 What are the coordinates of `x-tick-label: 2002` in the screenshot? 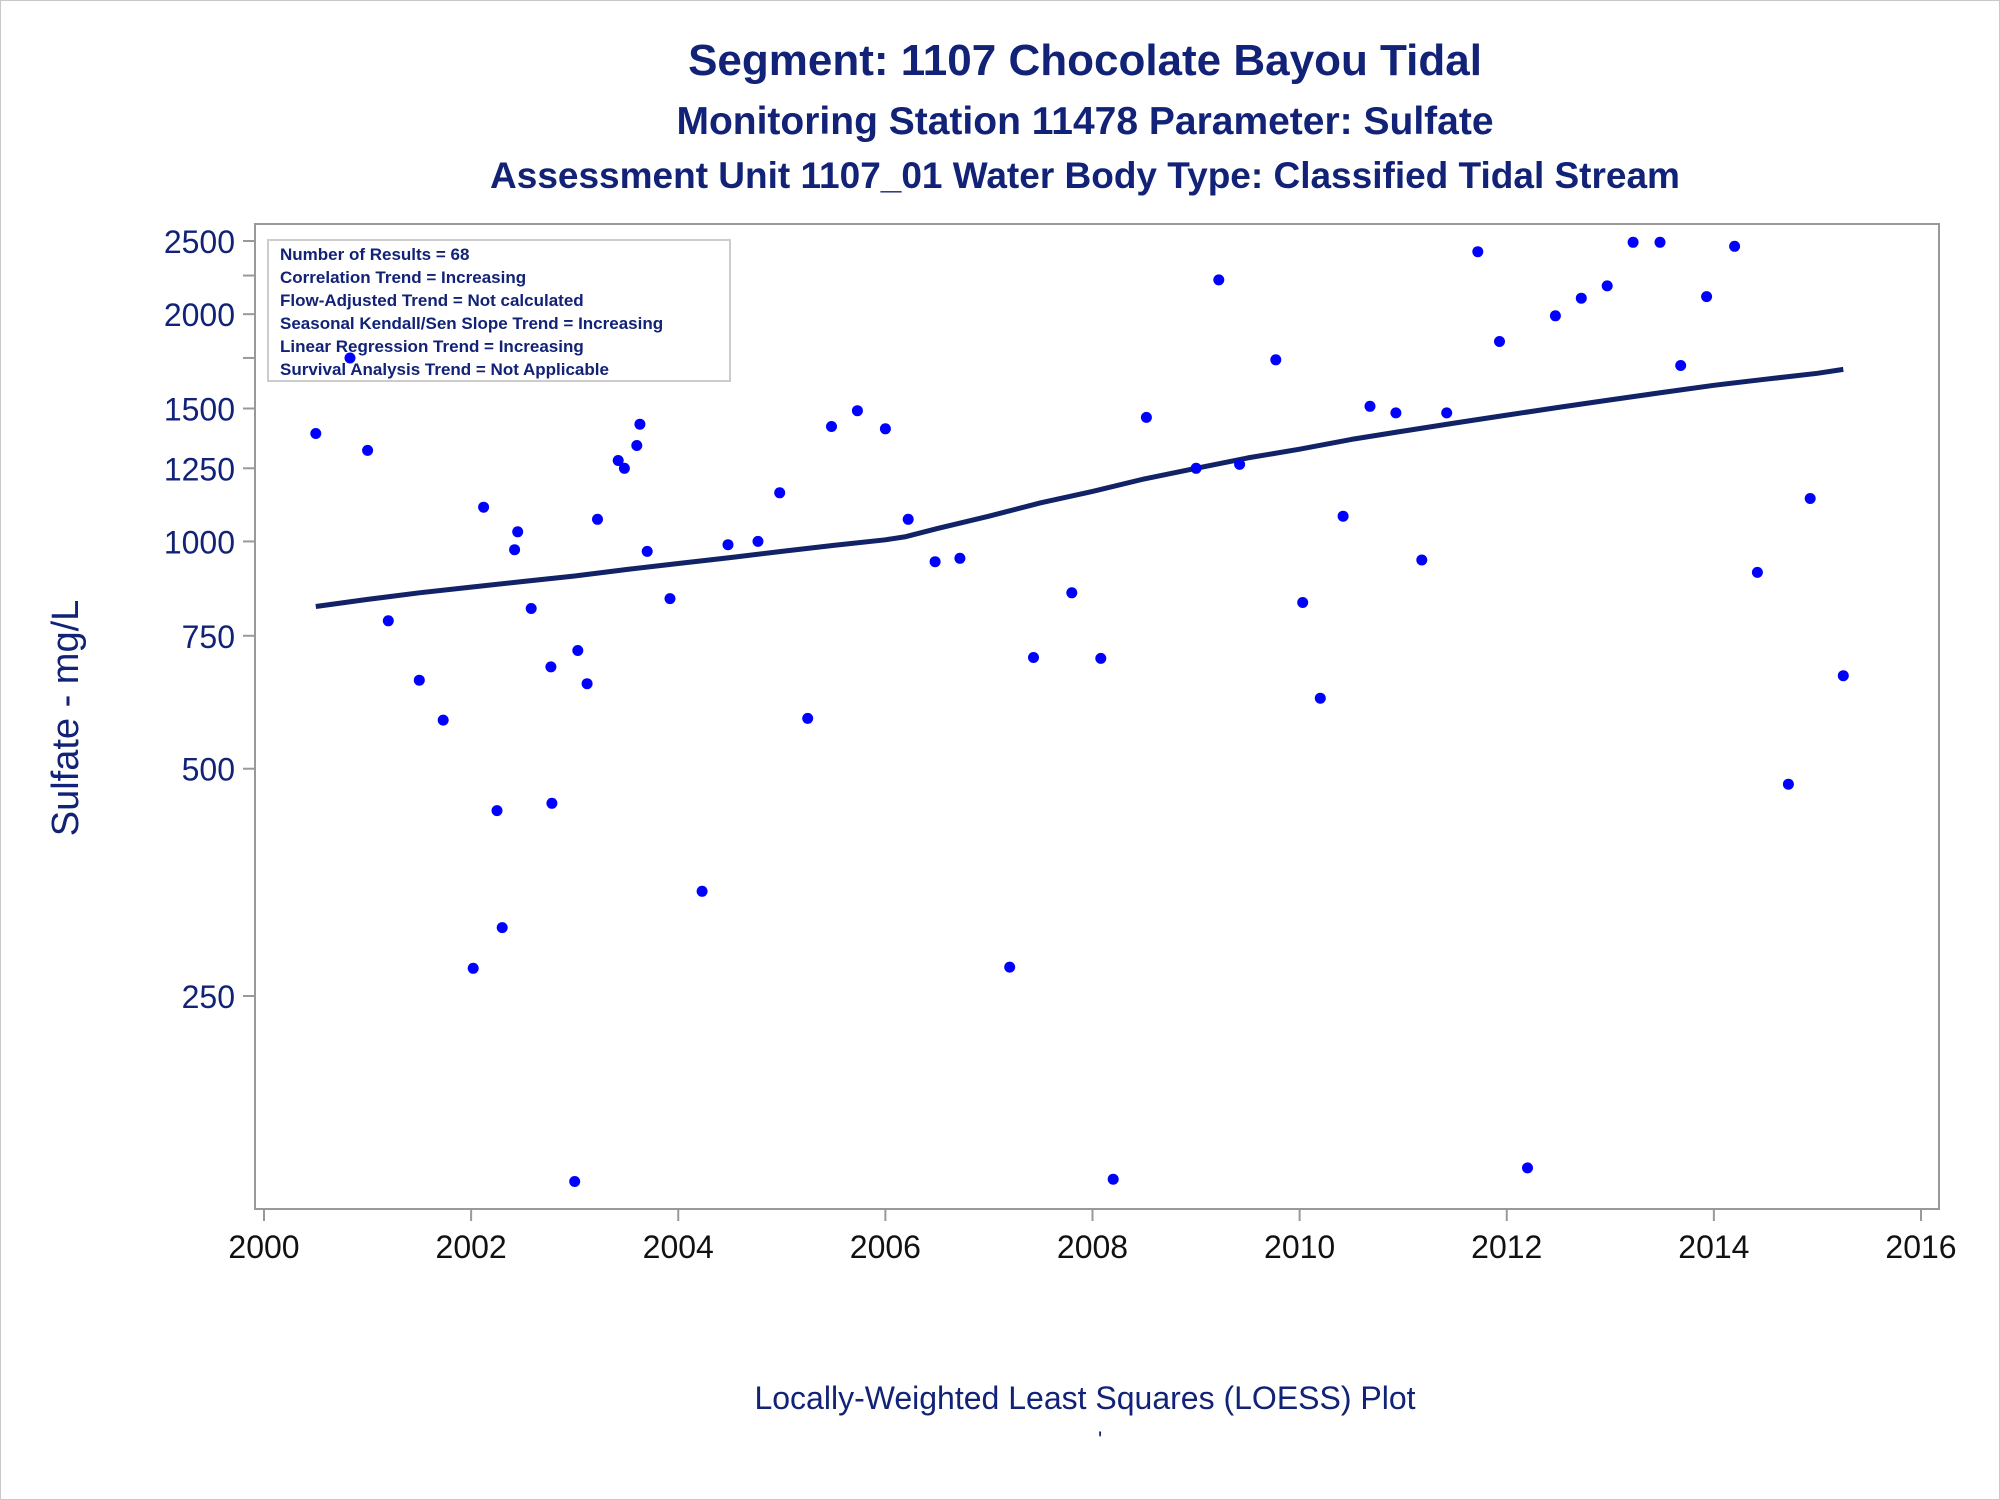 It's located at (471, 1247).